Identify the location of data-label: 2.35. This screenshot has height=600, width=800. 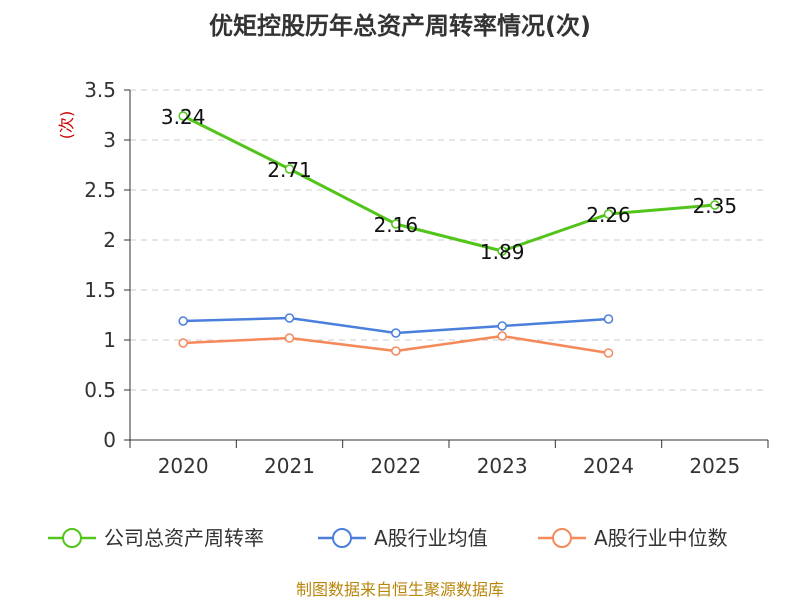
(715, 206).